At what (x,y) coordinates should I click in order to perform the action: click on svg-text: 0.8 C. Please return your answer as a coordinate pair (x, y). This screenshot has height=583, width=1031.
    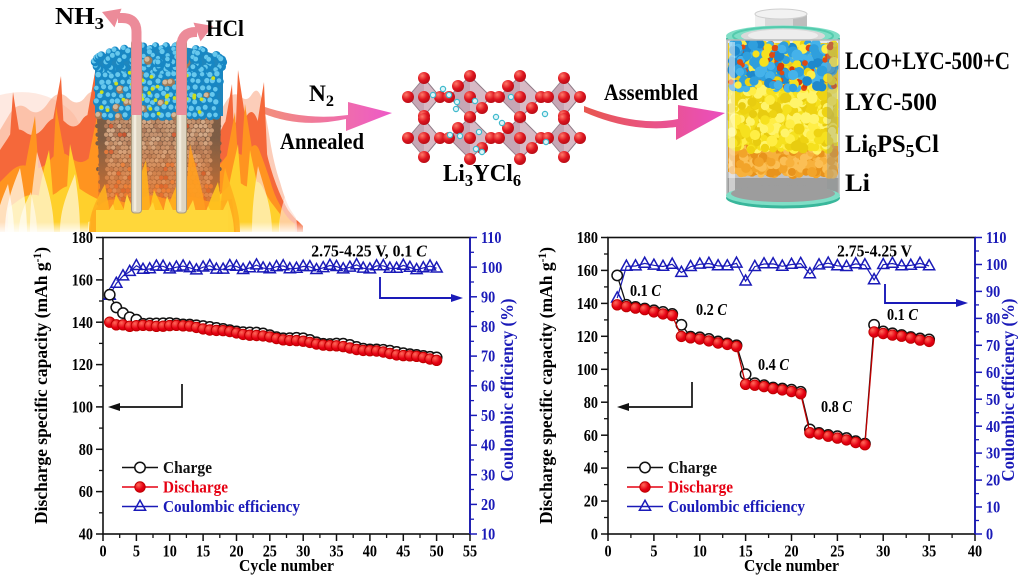
    Looking at the image, I should click on (837, 406).